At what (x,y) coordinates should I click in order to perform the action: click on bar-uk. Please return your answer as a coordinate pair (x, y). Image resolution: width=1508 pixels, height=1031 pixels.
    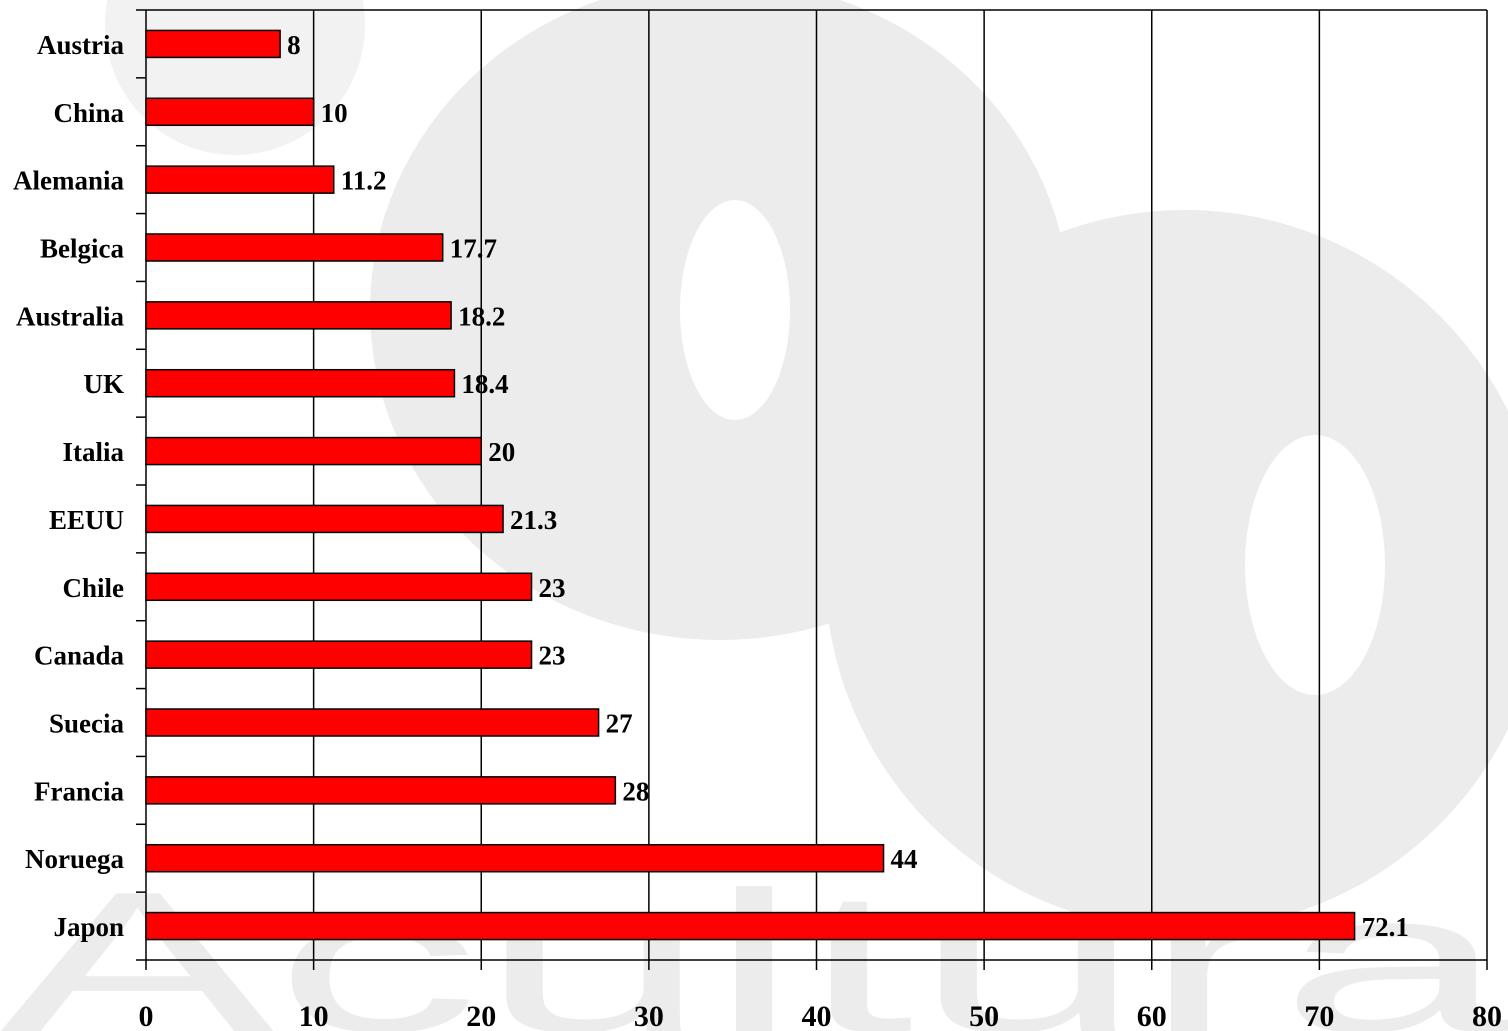
    Looking at the image, I should click on (300, 383).